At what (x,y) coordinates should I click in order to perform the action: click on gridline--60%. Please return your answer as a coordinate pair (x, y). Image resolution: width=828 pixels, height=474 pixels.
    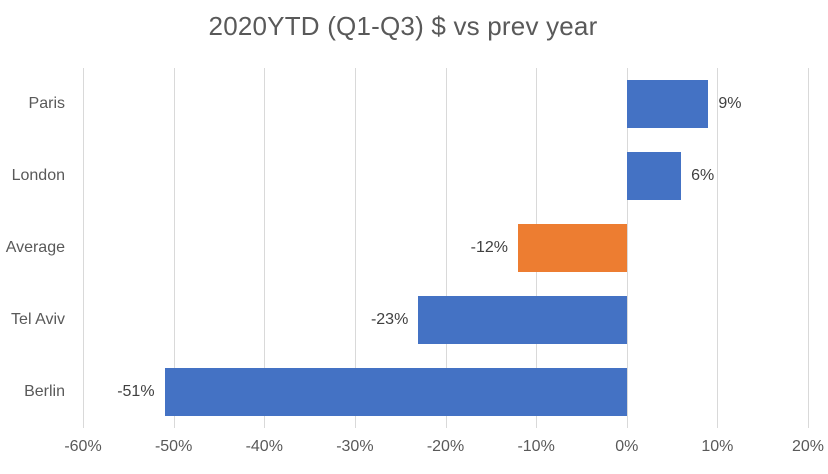
    Looking at the image, I should click on (83, 248).